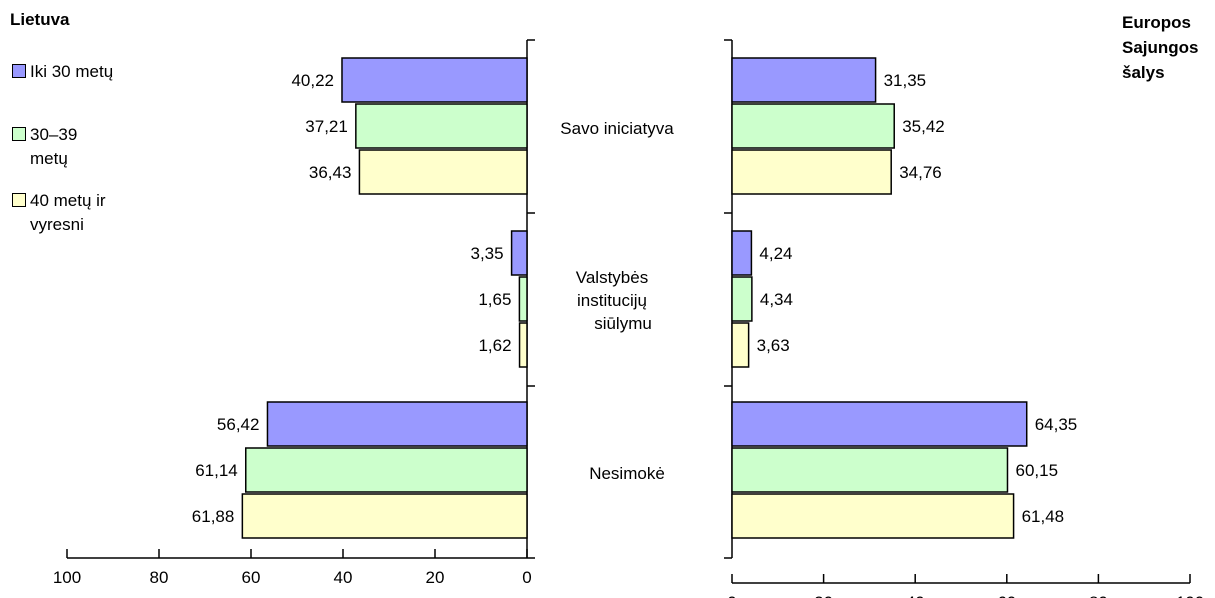 This screenshot has height=598, width=1215. What do you see at coordinates (68, 200) in the screenshot?
I see `legend-label-line: 40 metų ir` at bounding box center [68, 200].